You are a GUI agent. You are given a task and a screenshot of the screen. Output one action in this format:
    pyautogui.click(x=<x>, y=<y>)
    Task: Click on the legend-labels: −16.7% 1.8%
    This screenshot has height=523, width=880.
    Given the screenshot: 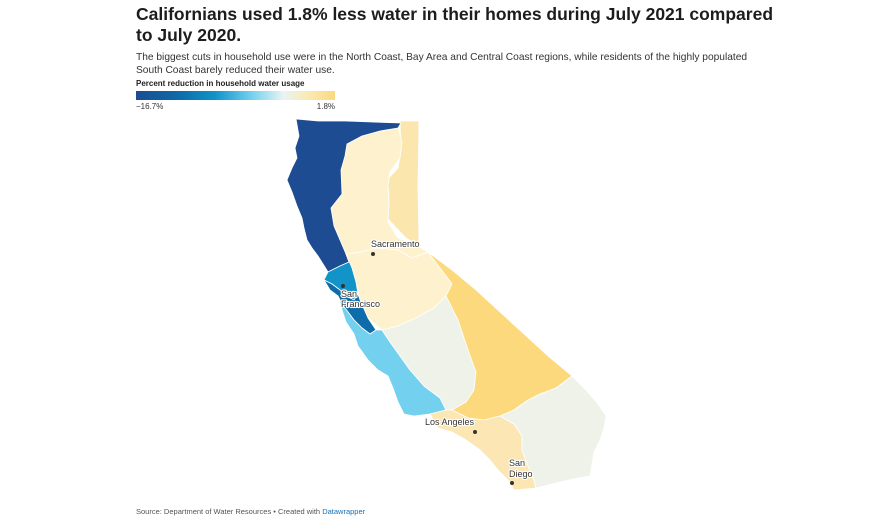 What is the action you would take?
    pyautogui.click(x=235, y=106)
    